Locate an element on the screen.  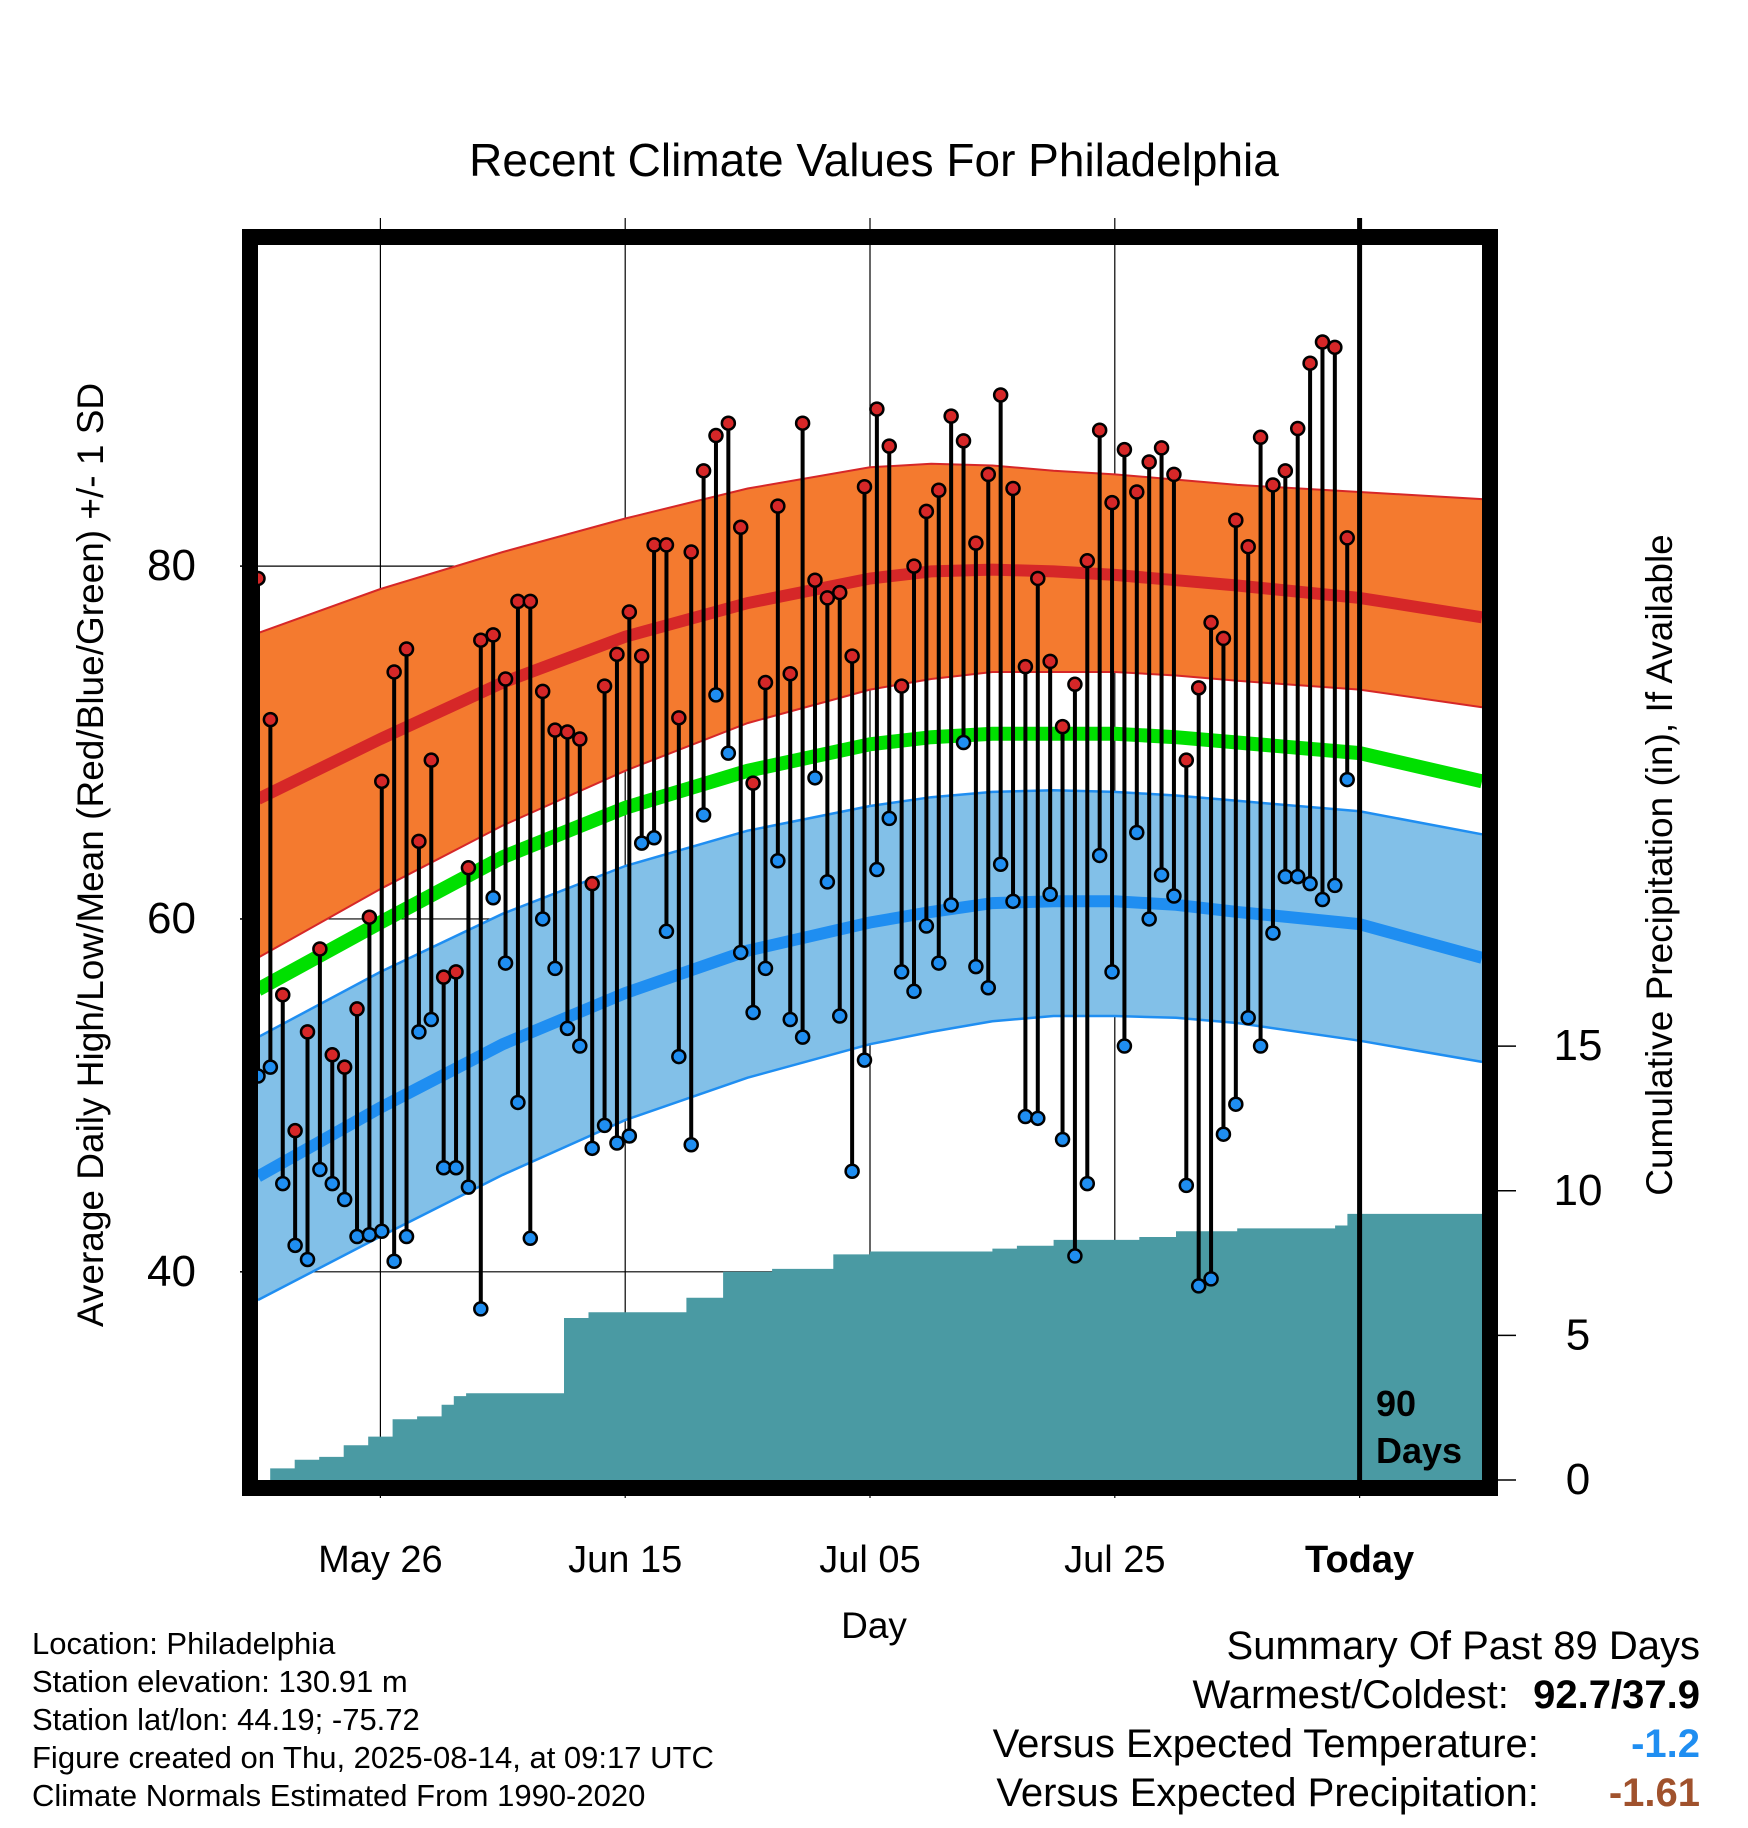
y2-tick-label: 0 is located at coordinates (1578, 1479).